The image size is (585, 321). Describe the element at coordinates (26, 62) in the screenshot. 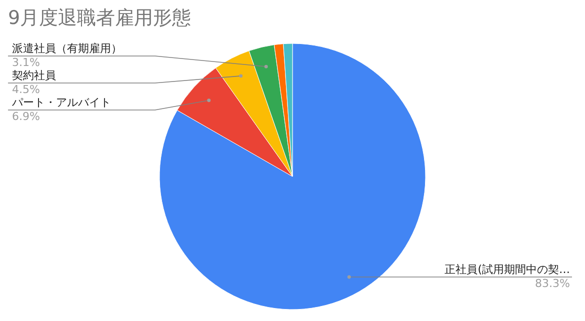

I see `data-label: 3.1%` at that location.